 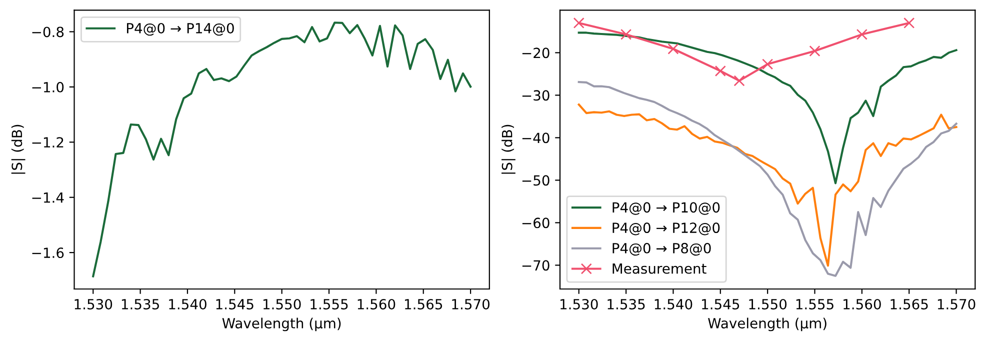 I want to click on legend-label: P4@0 → P10@0, so click(x=666, y=208).